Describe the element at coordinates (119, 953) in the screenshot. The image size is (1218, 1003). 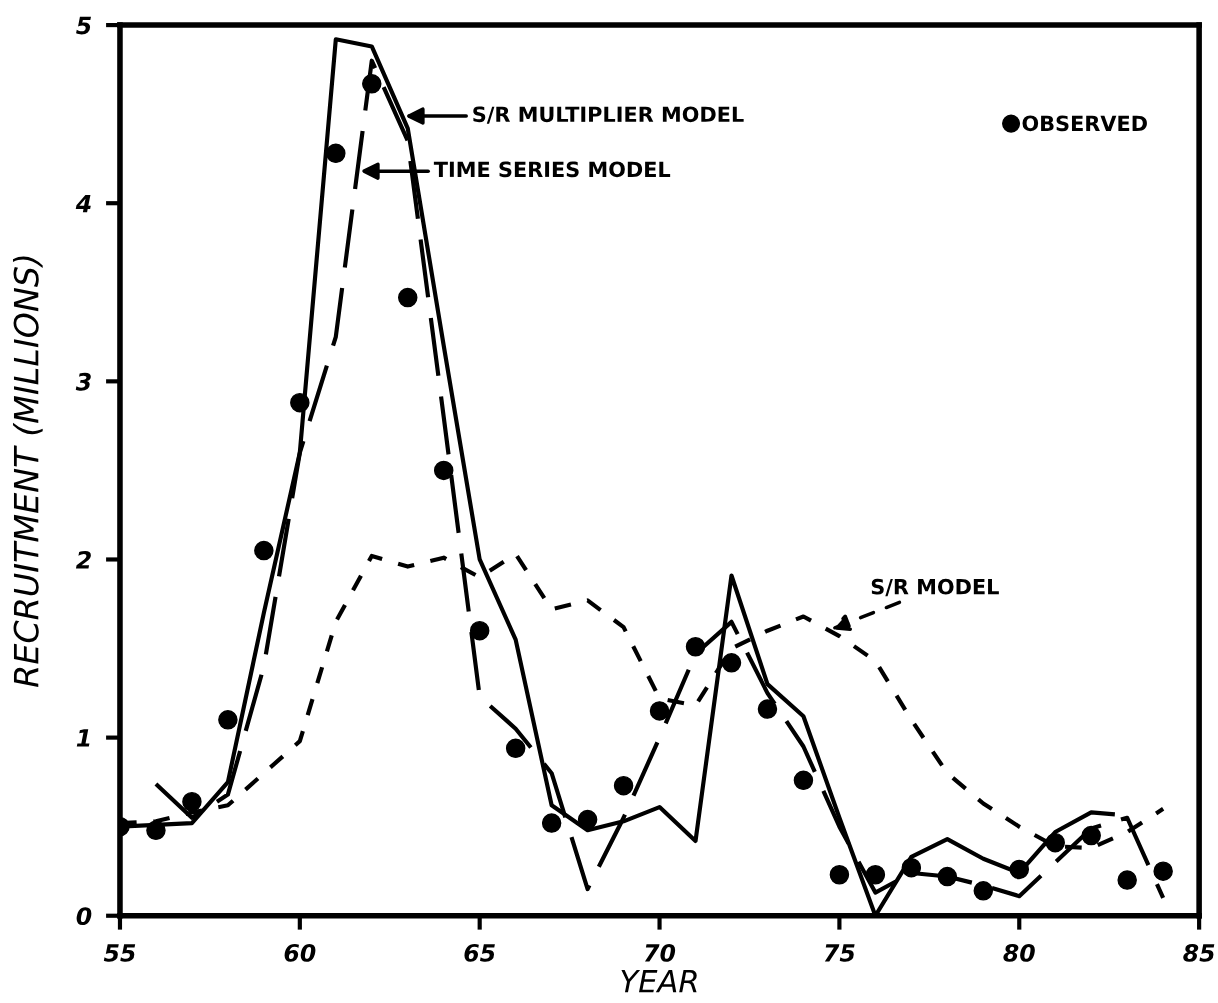
I see `x-tick-label: 55` at that location.